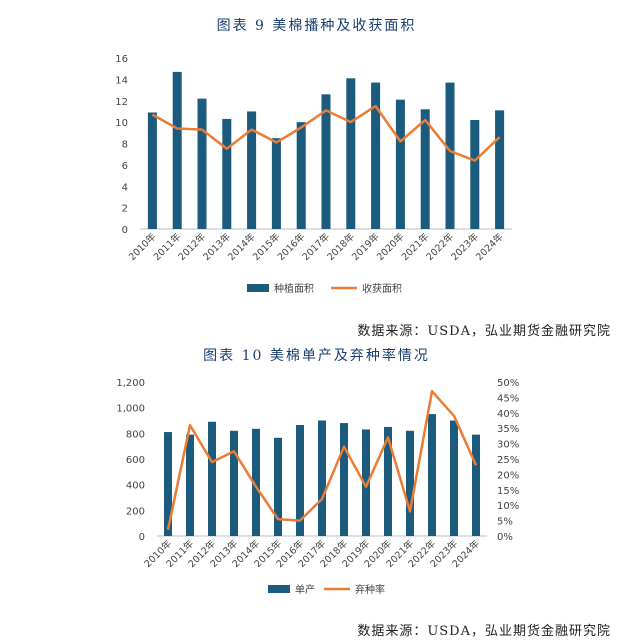 The image size is (633, 642). What do you see at coordinates (489, 246) in the screenshot?
I see `chart1-xtick-label: 2024年` at bounding box center [489, 246].